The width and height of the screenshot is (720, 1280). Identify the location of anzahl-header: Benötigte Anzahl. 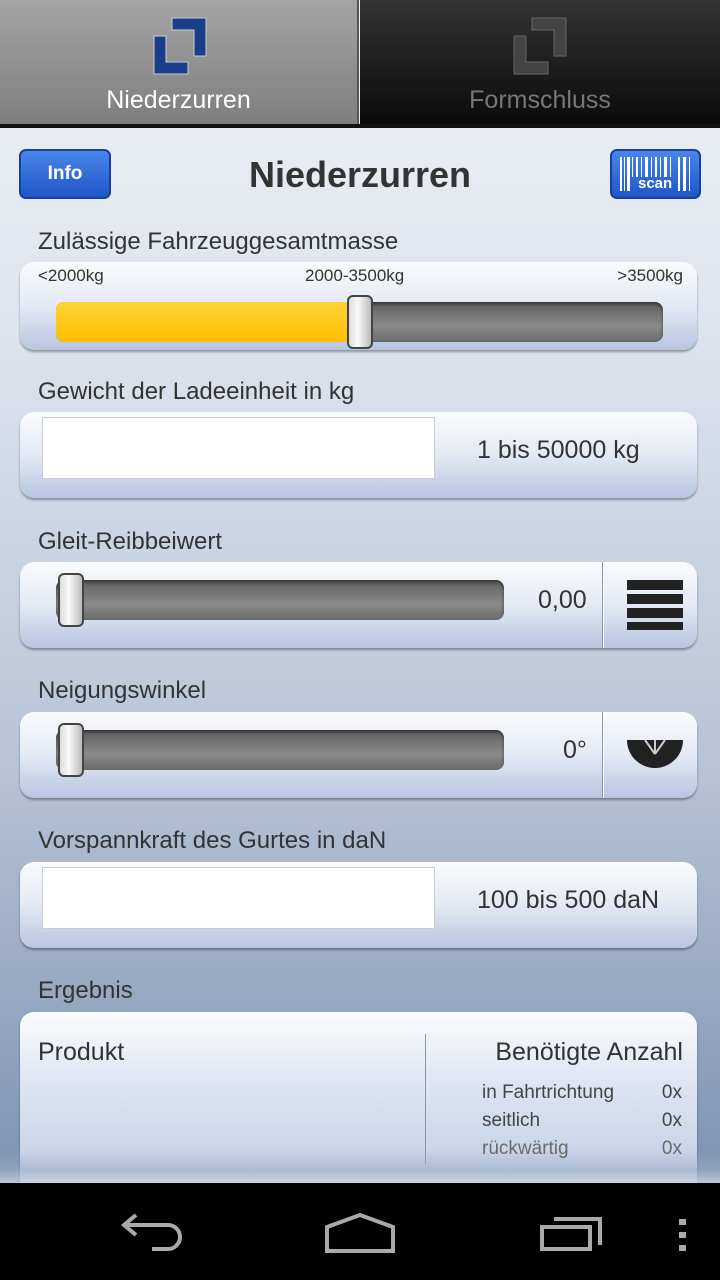
(589, 1052).